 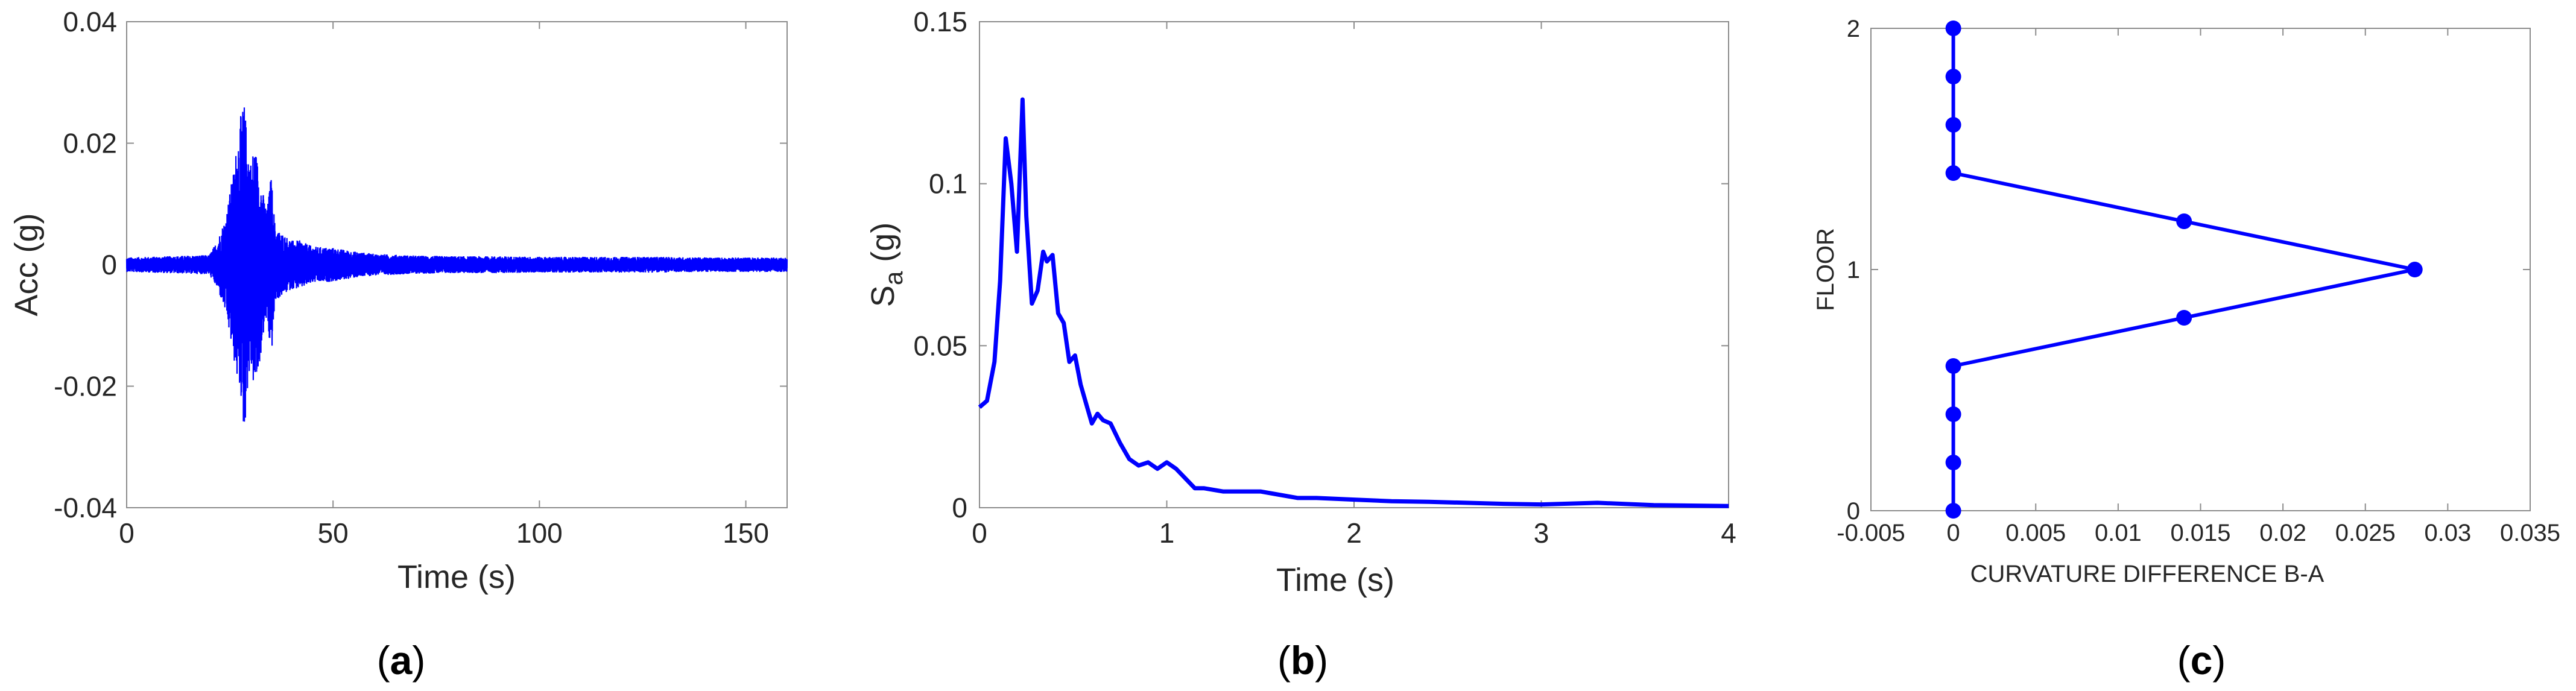 What do you see at coordinates (1302, 660) in the screenshot?
I see `panel-label-b: (b)` at bounding box center [1302, 660].